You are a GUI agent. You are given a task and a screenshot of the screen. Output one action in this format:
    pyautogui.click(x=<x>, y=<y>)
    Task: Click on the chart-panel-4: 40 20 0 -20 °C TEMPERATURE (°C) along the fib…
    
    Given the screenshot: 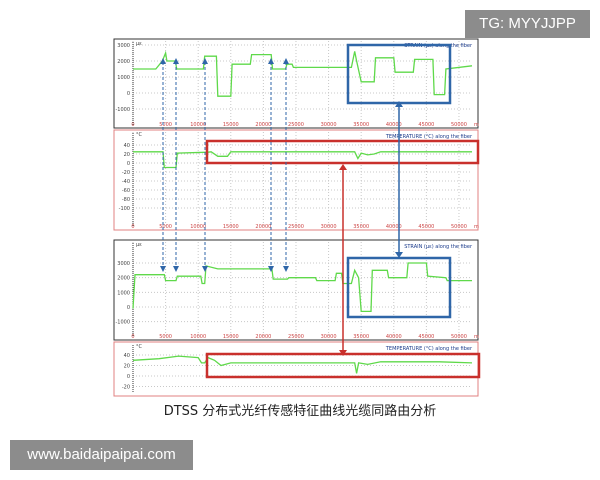 What is the action you would take?
    pyautogui.click(x=296, y=369)
    